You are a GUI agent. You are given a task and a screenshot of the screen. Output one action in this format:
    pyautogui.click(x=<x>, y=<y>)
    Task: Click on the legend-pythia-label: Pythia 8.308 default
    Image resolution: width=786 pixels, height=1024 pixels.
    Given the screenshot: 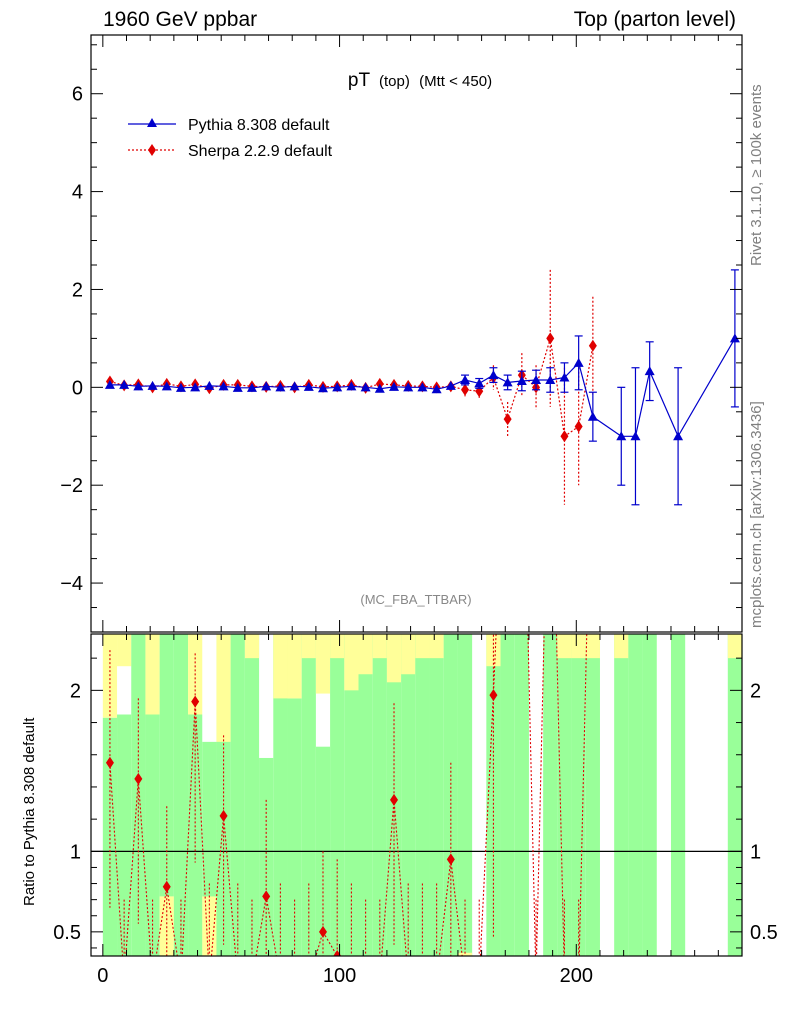 What is the action you would take?
    pyautogui.click(x=259, y=125)
    